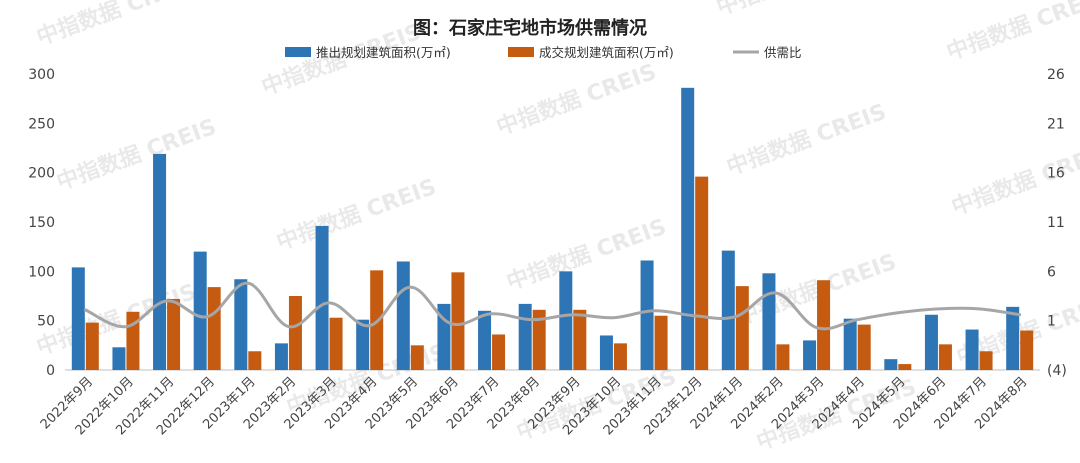 The height and width of the screenshot is (463, 1080). I want to click on legend-label: 成交规划建筑面积(万㎡), so click(606, 52).